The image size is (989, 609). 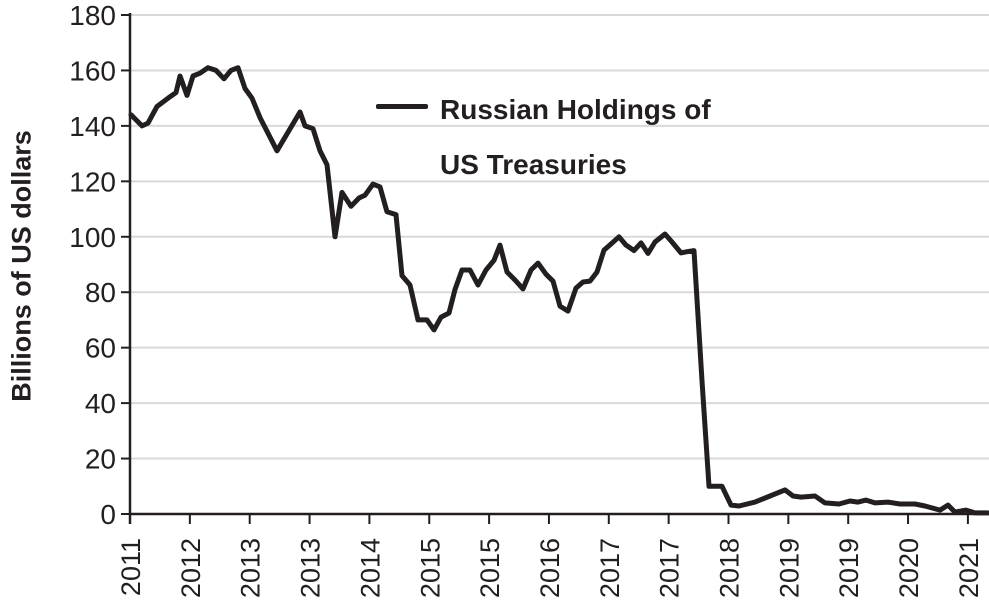 What do you see at coordinates (92, 70) in the screenshot?
I see `y-tick-label: 160` at bounding box center [92, 70].